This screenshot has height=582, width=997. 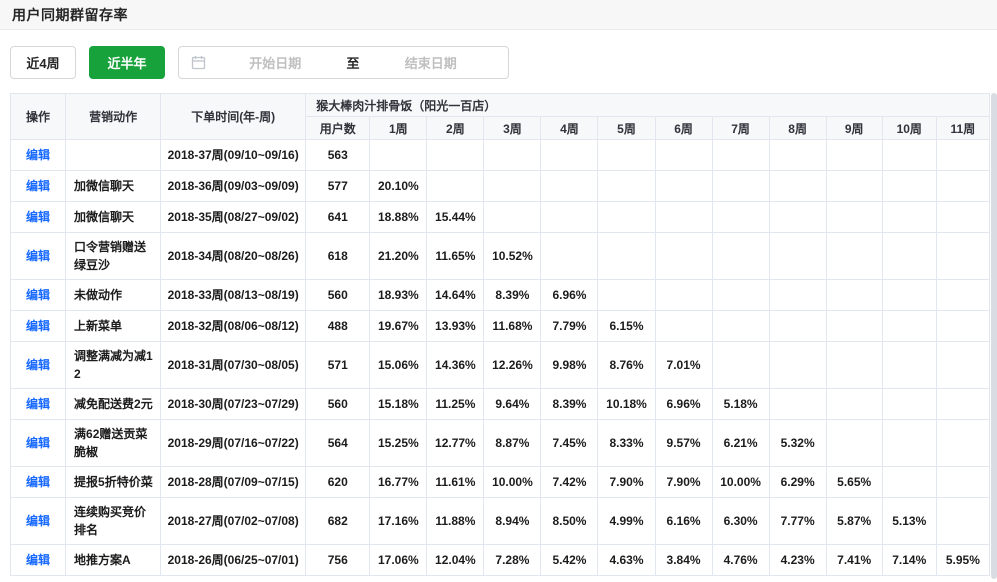 I want to click on retention-value-cell: 4.23%, so click(x=797, y=560).